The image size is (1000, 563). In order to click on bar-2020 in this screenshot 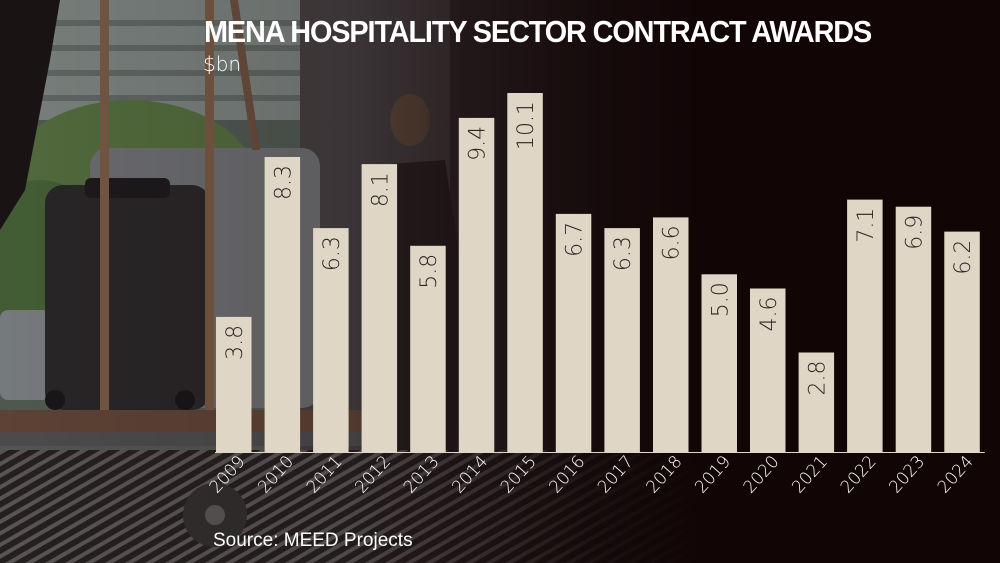, I will do `click(768, 370)`.